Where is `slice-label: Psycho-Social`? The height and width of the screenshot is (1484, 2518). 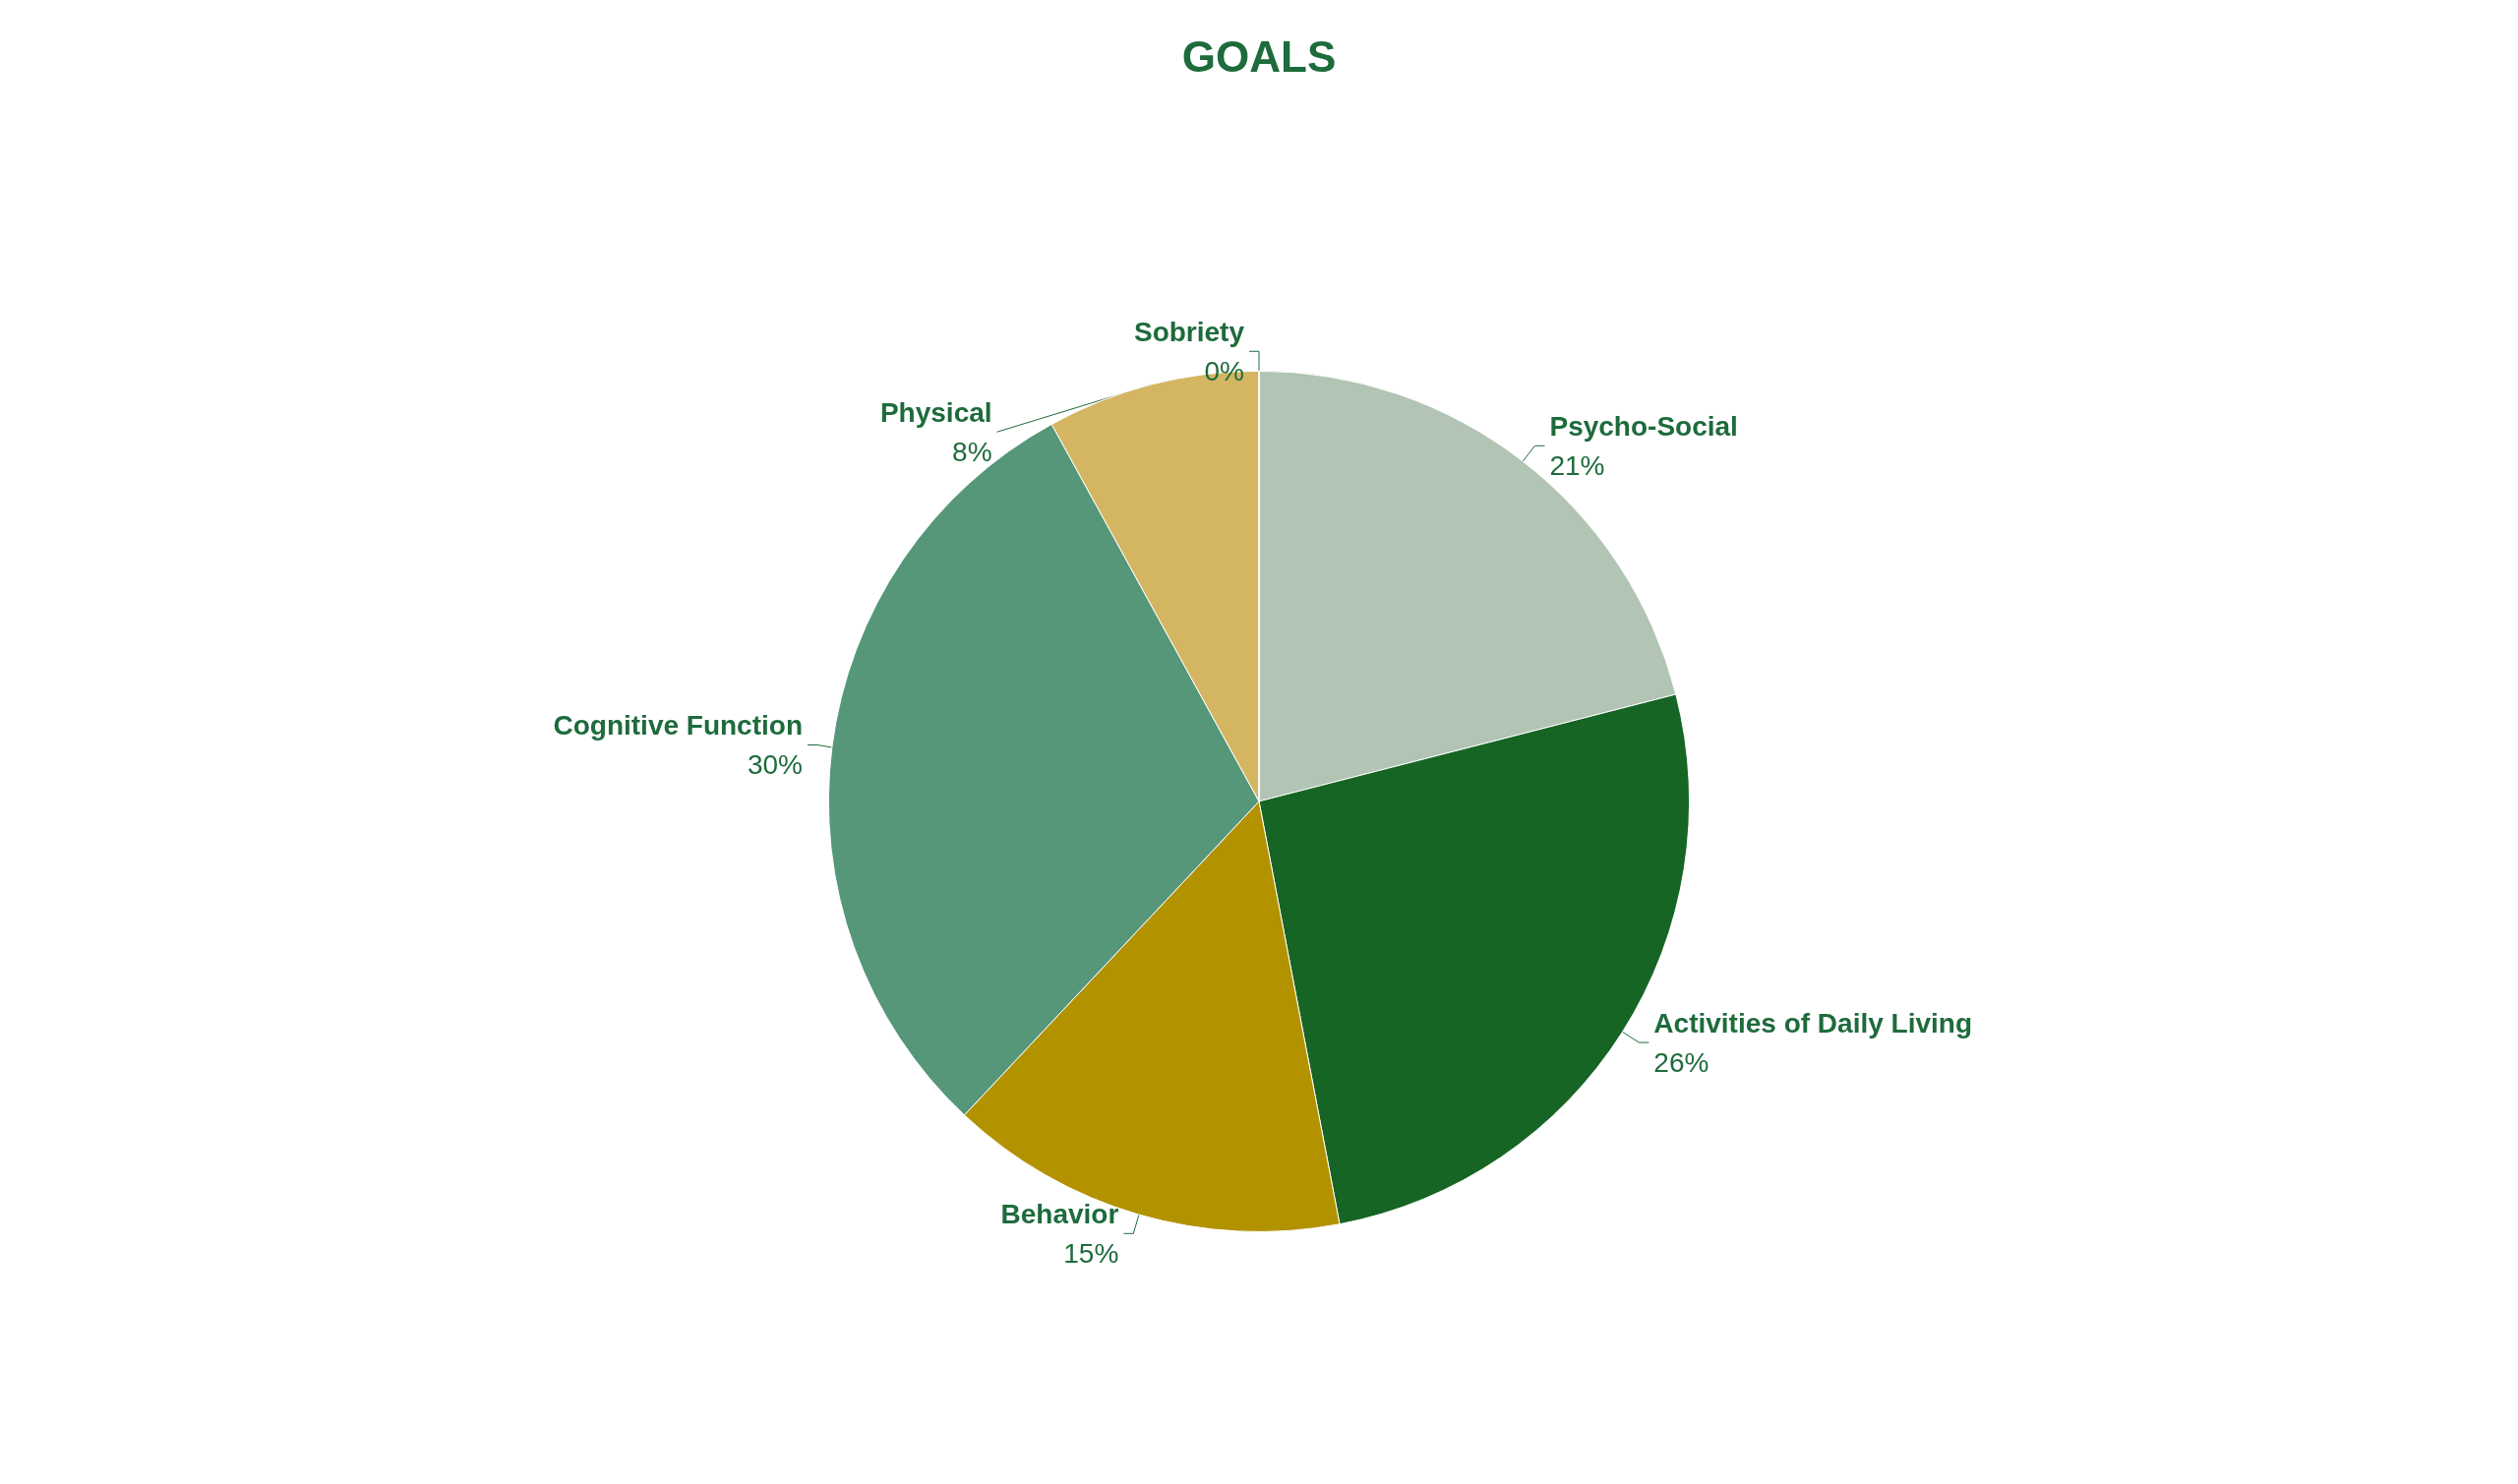 slice-label: Psycho-Social is located at coordinates (1643, 426).